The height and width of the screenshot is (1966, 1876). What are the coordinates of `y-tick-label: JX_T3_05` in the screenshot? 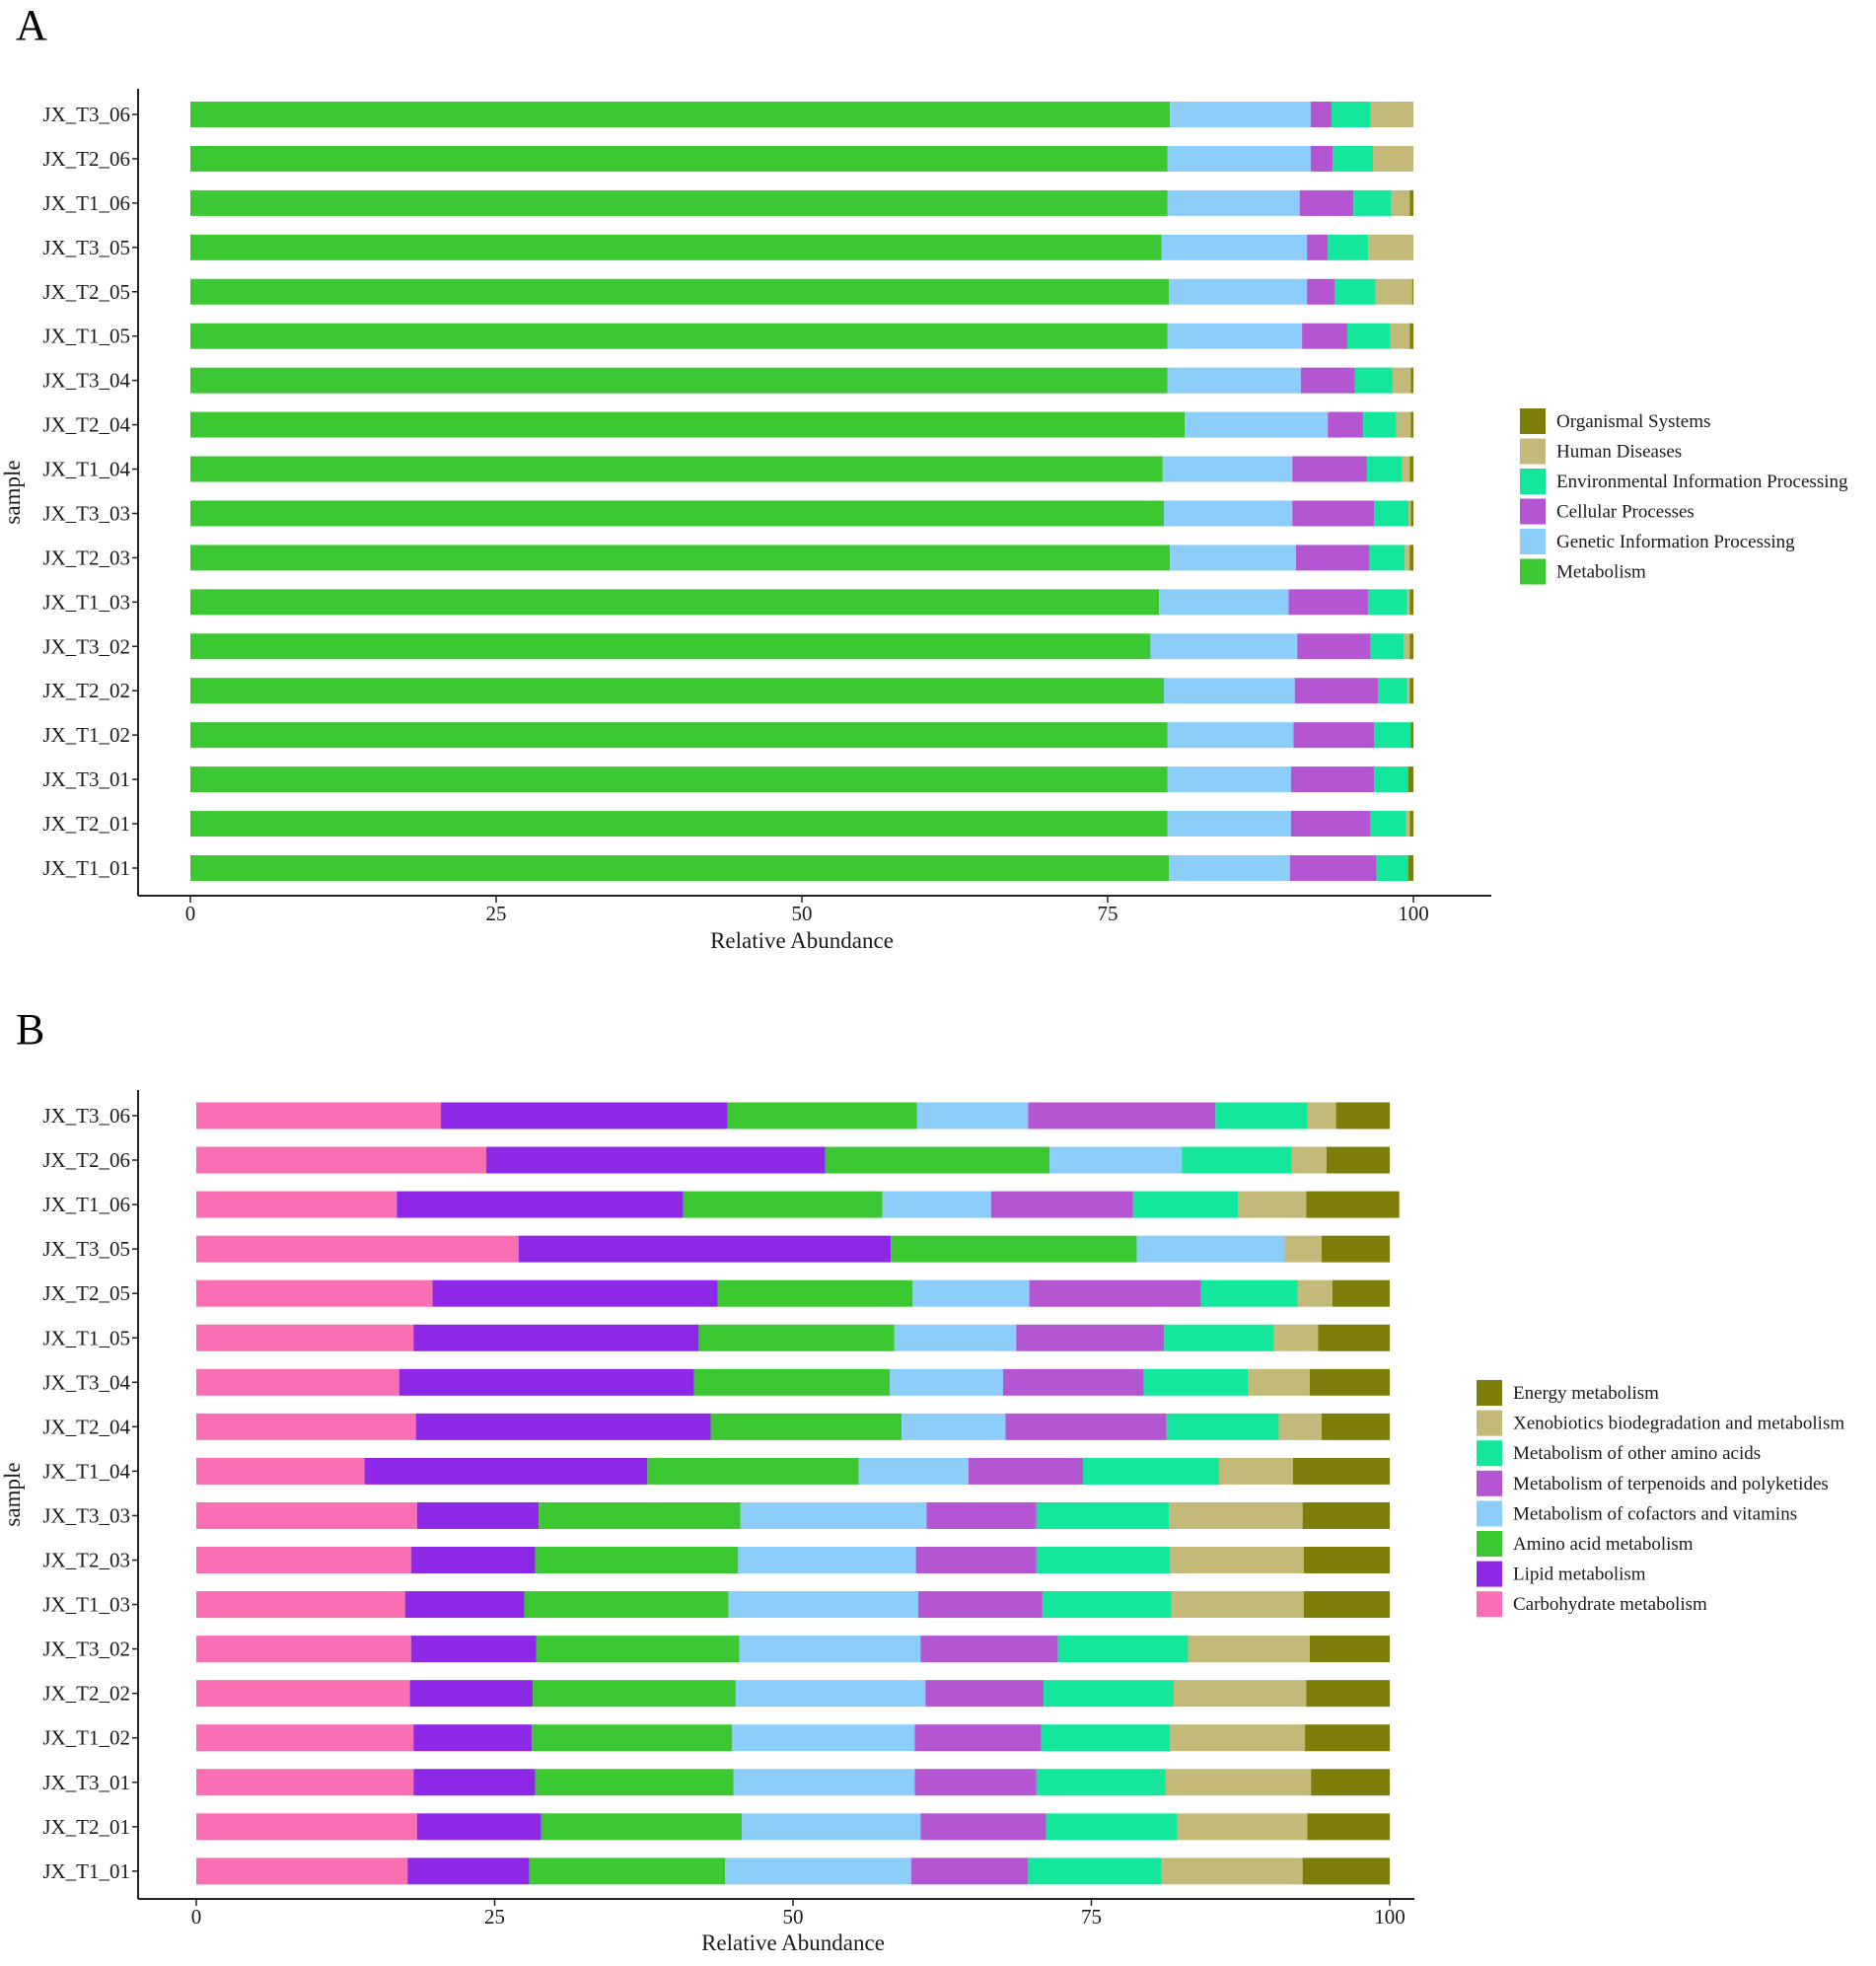 It's located at (86, 1249).